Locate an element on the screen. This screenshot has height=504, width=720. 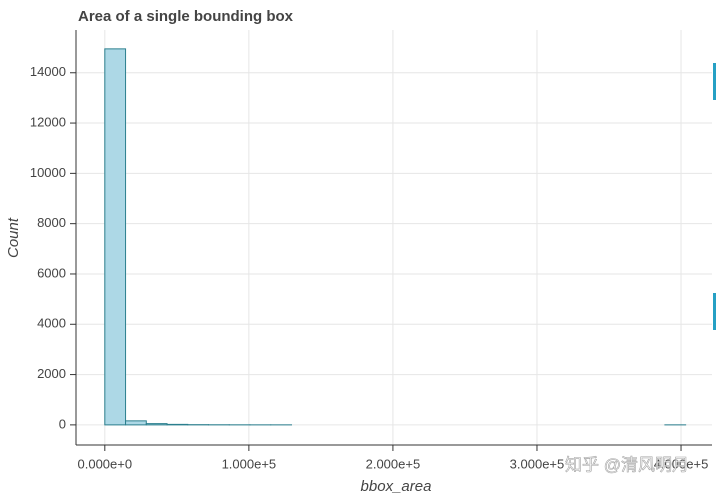
y-tick-label: 6000 is located at coordinates (51, 272).